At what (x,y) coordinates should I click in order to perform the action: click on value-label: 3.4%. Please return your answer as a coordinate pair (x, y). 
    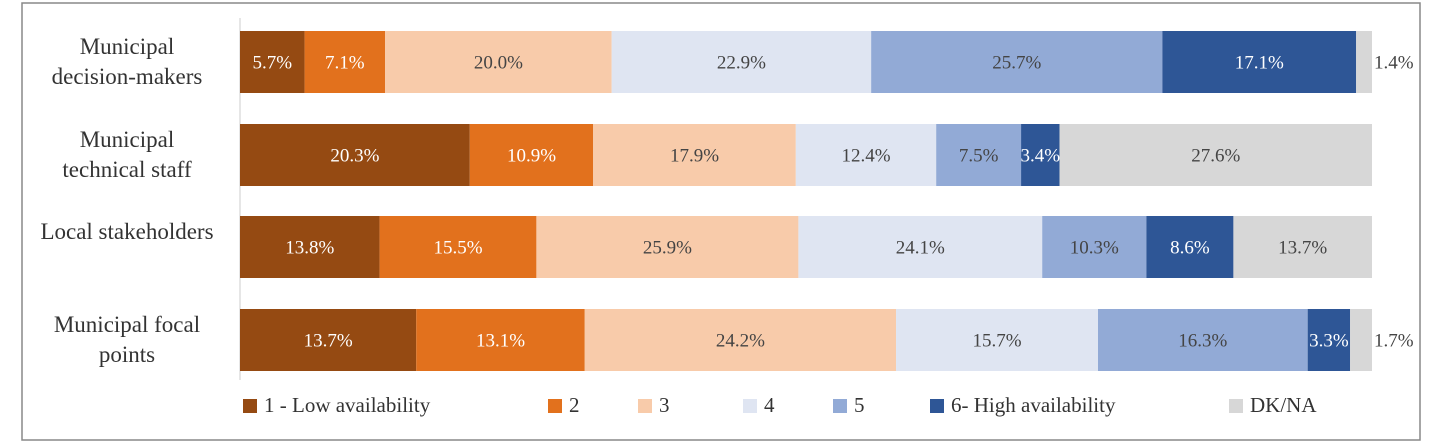
    Looking at the image, I should click on (1041, 155).